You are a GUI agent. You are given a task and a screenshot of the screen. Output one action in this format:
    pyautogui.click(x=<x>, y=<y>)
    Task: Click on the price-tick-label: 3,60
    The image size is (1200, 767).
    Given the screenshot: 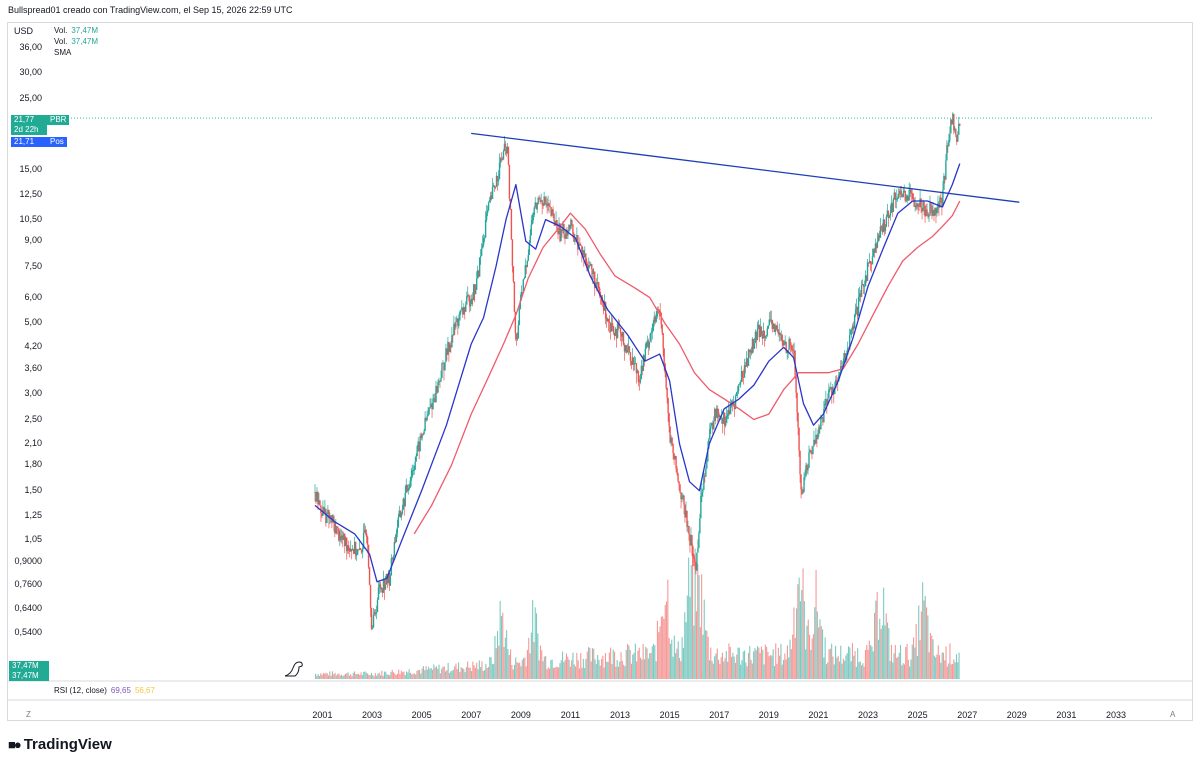 What is the action you would take?
    pyautogui.click(x=33, y=367)
    